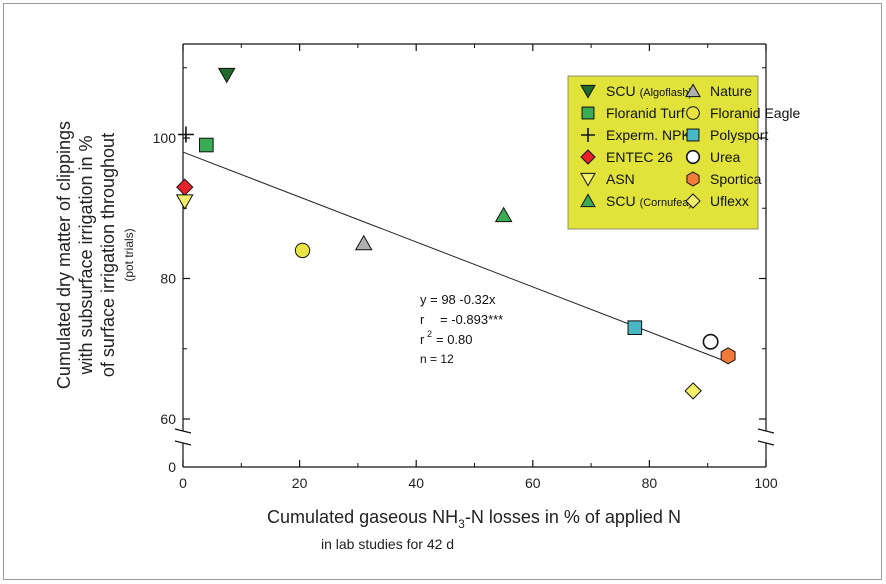 This screenshot has width=886, height=584. I want to click on legend-label: Experm. NPK, so click(648, 135).